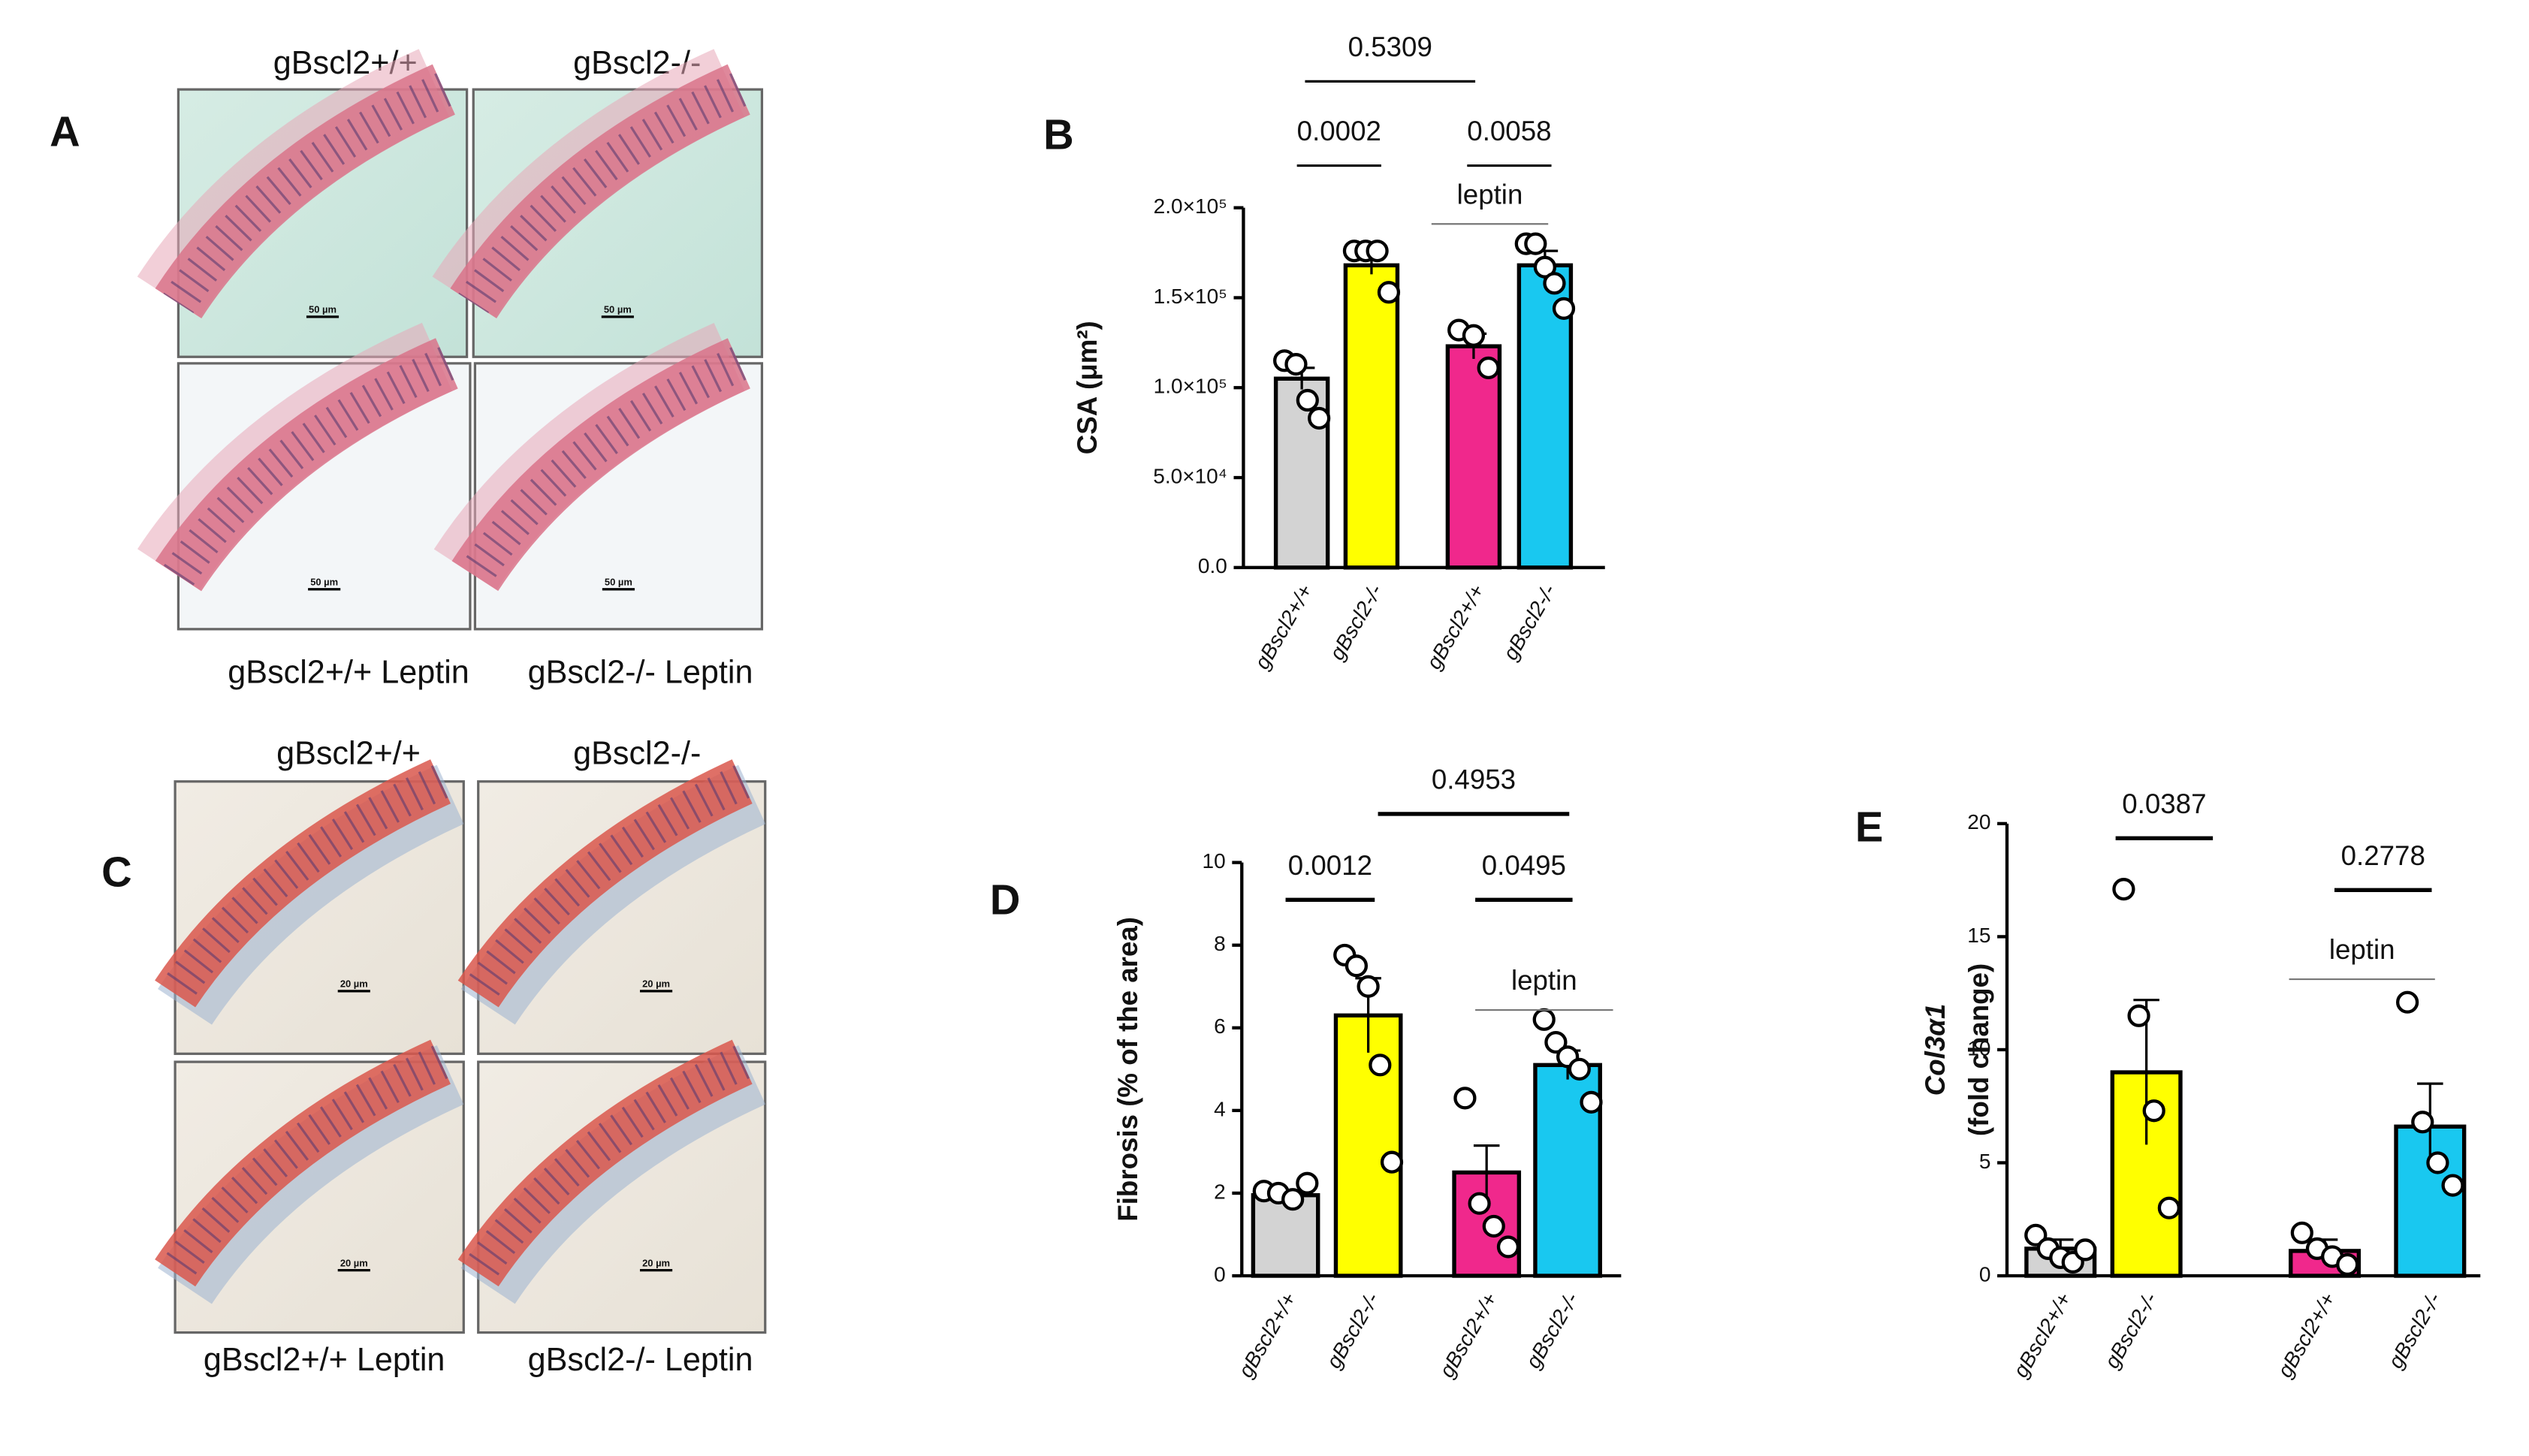 The image size is (2529, 1456). What do you see at coordinates (1058, 134) in the screenshot?
I see `panel-letter: B` at bounding box center [1058, 134].